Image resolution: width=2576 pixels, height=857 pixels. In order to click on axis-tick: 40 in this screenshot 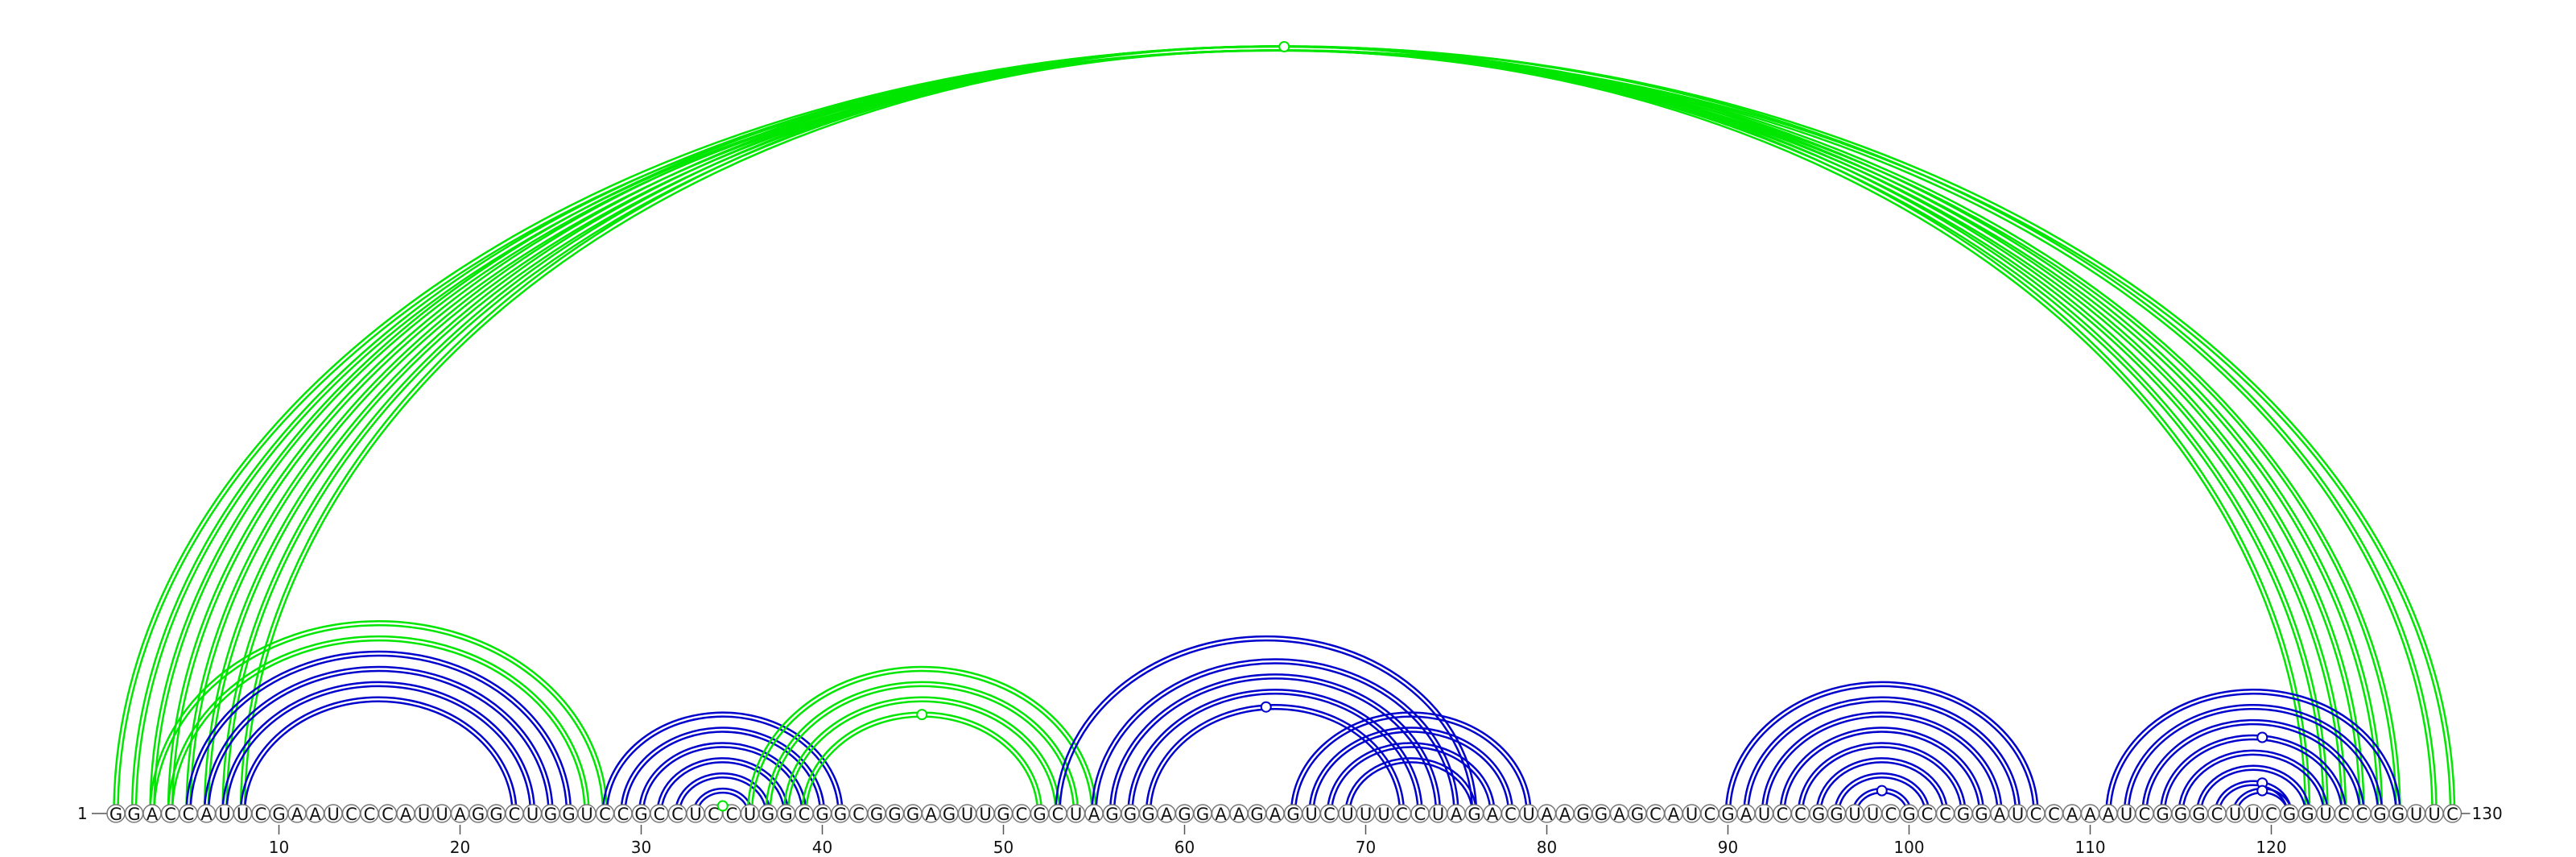, I will do `click(822, 841)`.